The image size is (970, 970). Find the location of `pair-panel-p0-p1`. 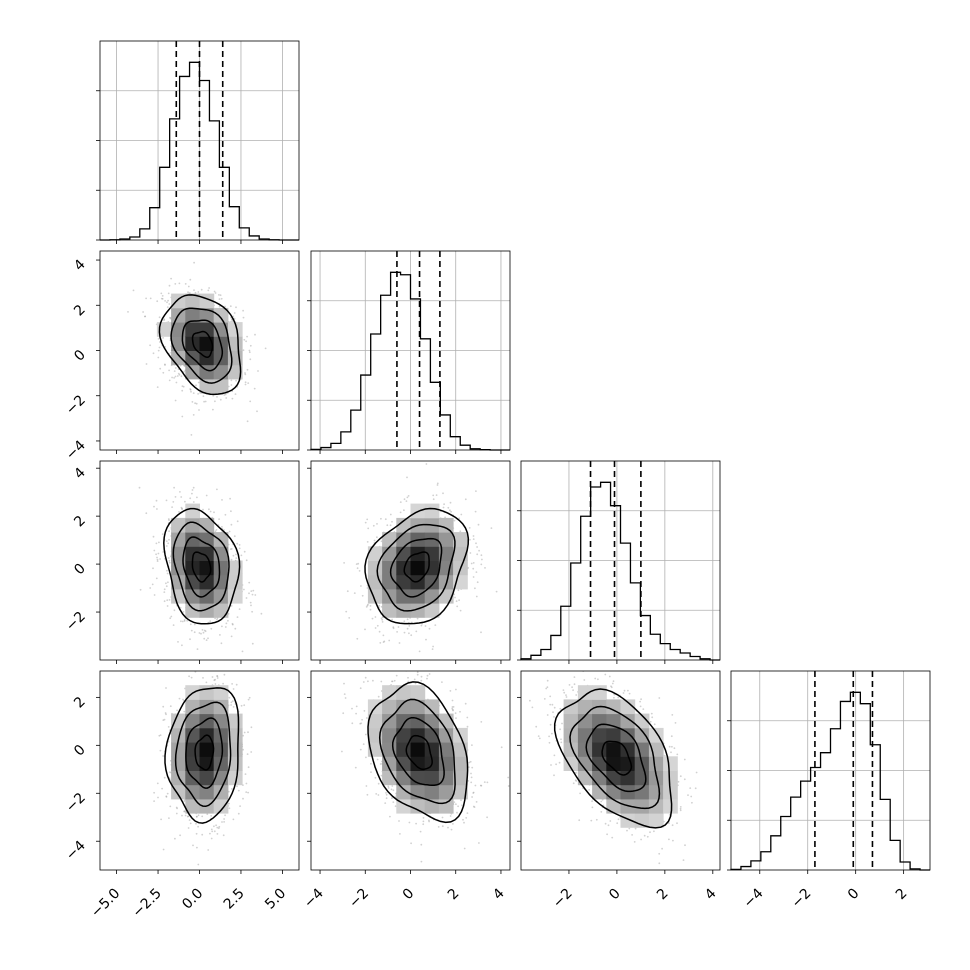

pair-panel-p0-p1 is located at coordinates (199, 350).